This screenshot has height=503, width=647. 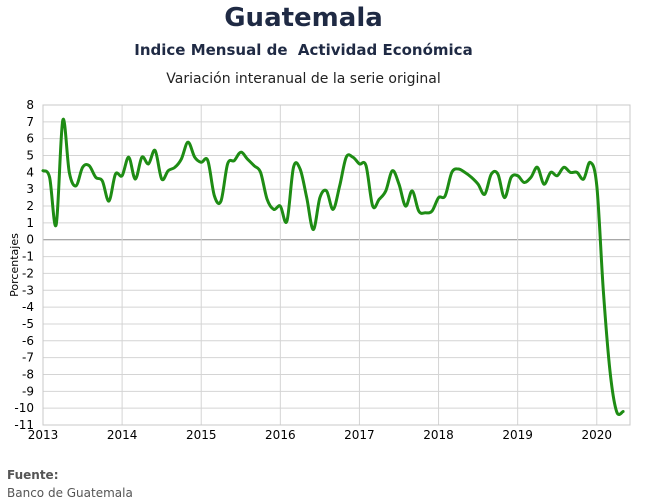 What do you see at coordinates (28, 307) in the screenshot?
I see `y-tick-label: -4` at bounding box center [28, 307].